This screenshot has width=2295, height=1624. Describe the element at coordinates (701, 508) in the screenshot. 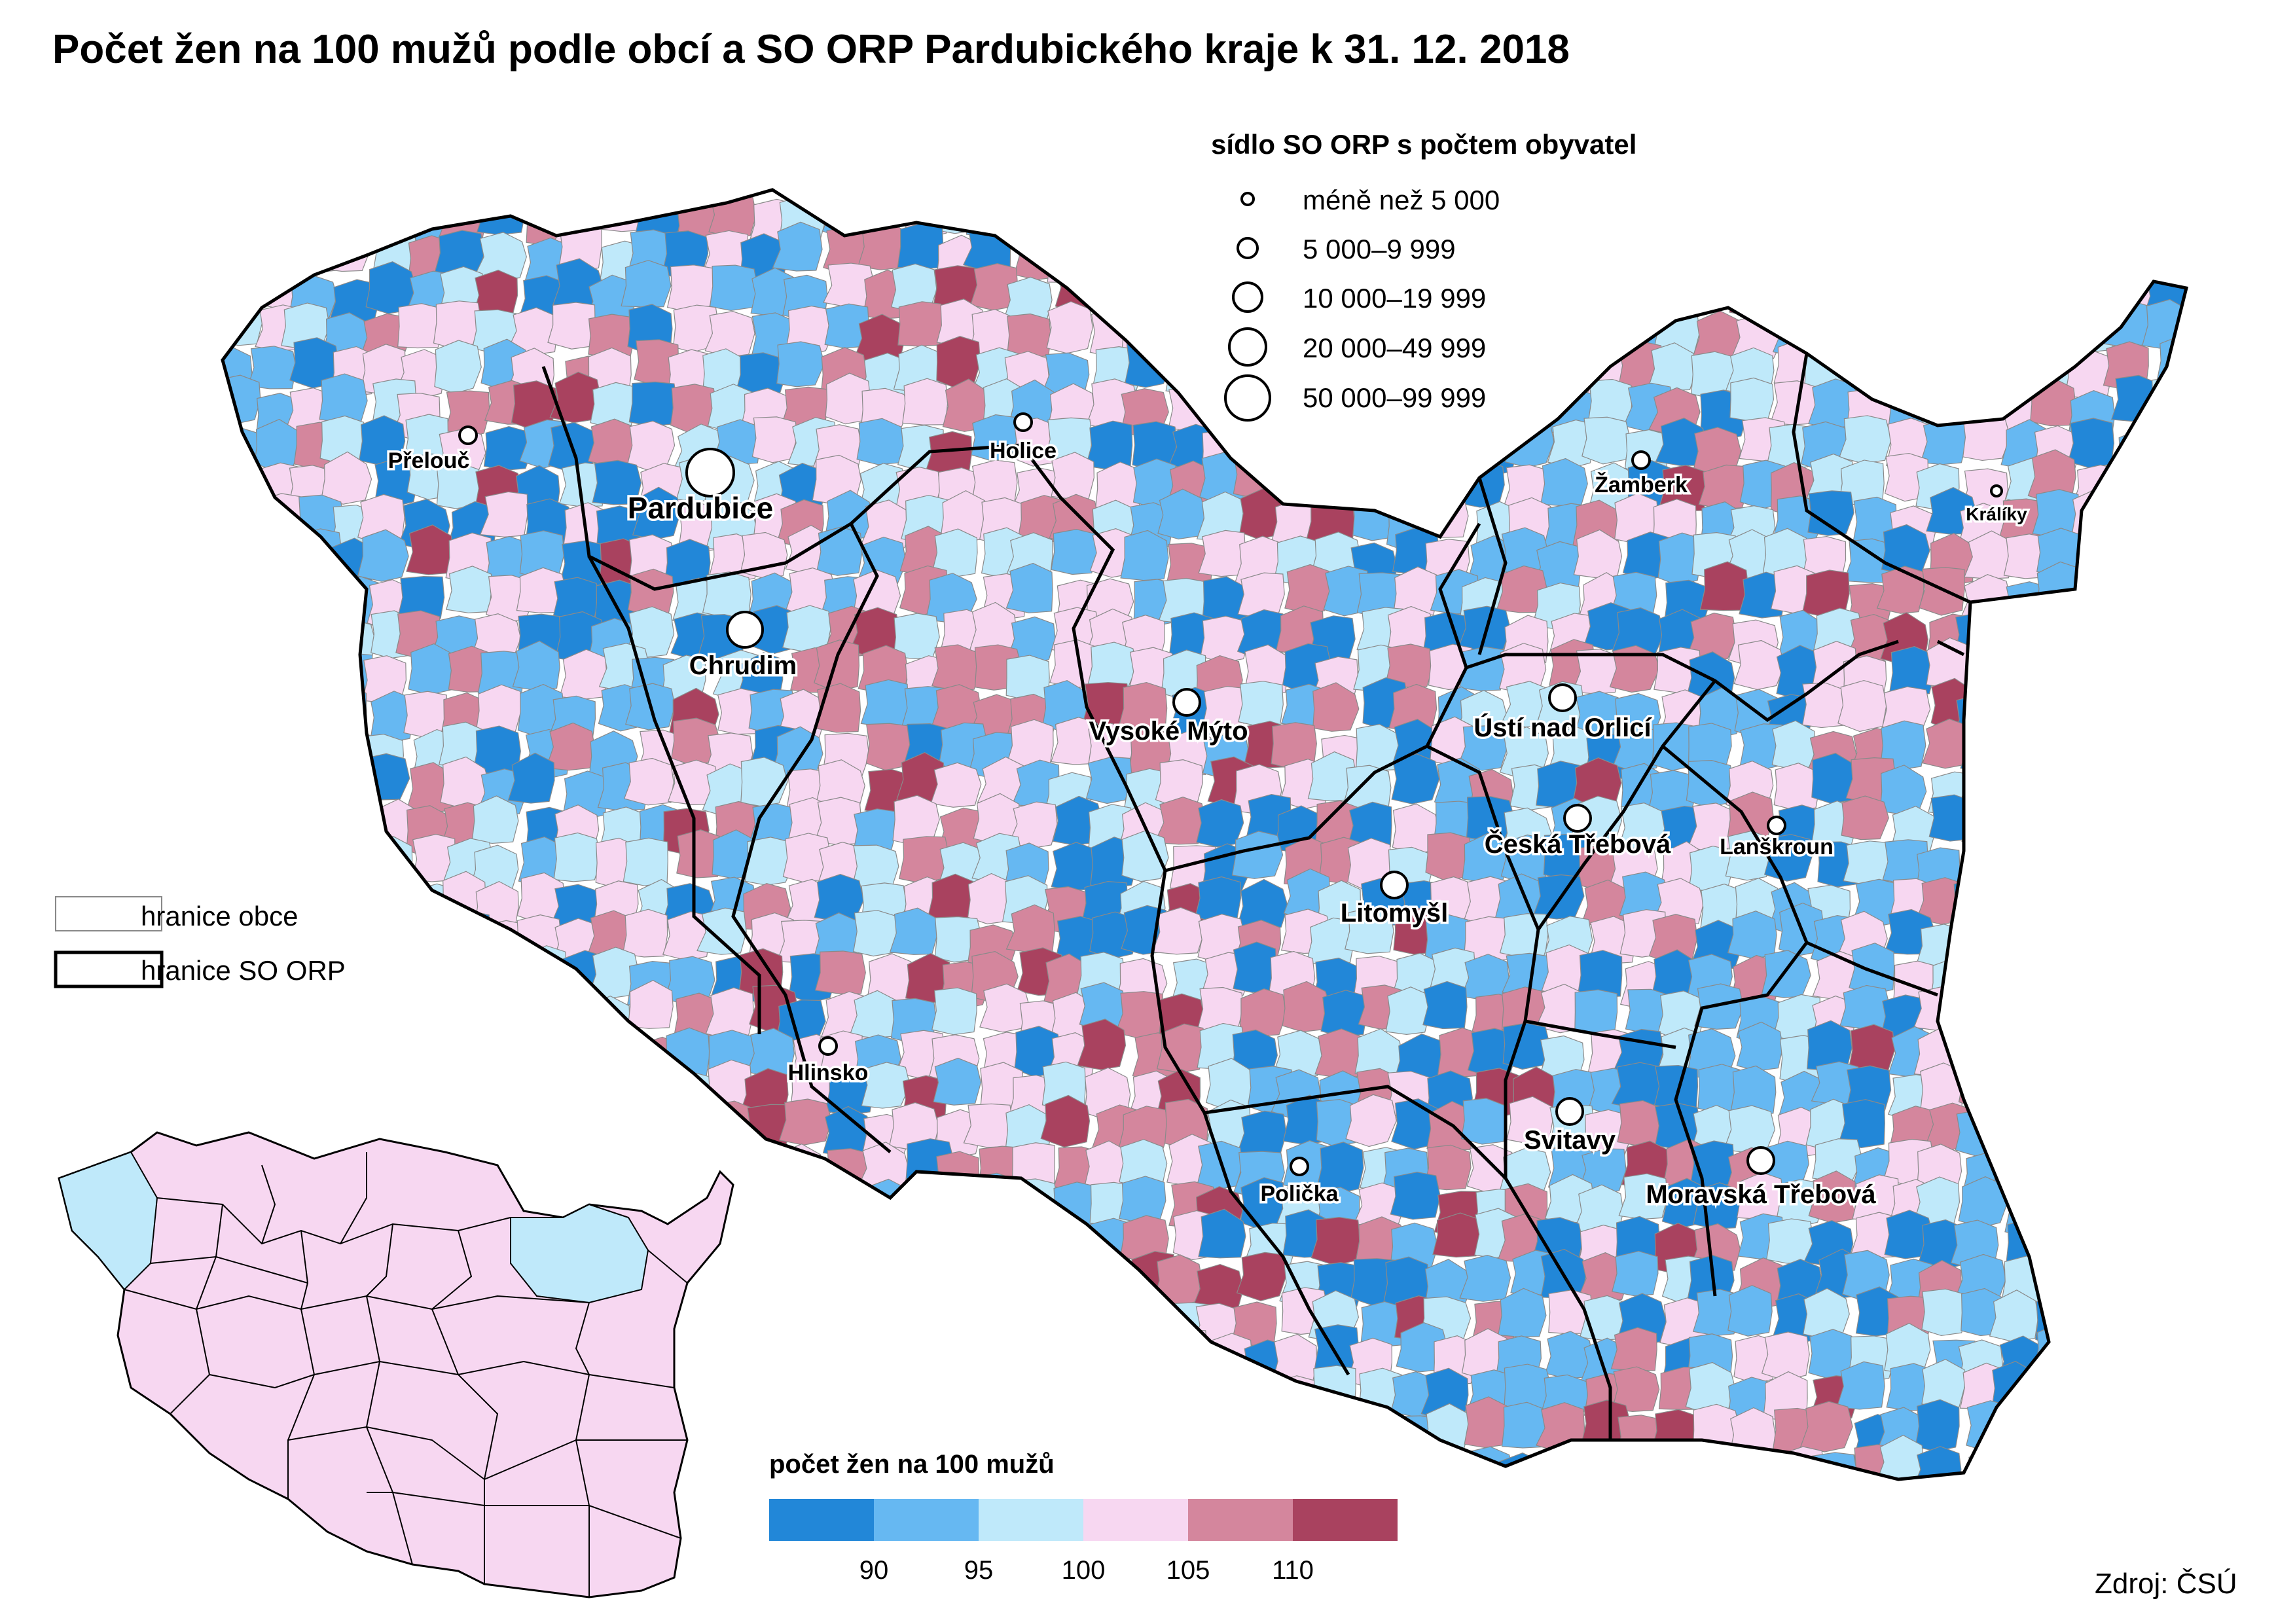

I see `city-label-pardubice: Pardubice` at that location.